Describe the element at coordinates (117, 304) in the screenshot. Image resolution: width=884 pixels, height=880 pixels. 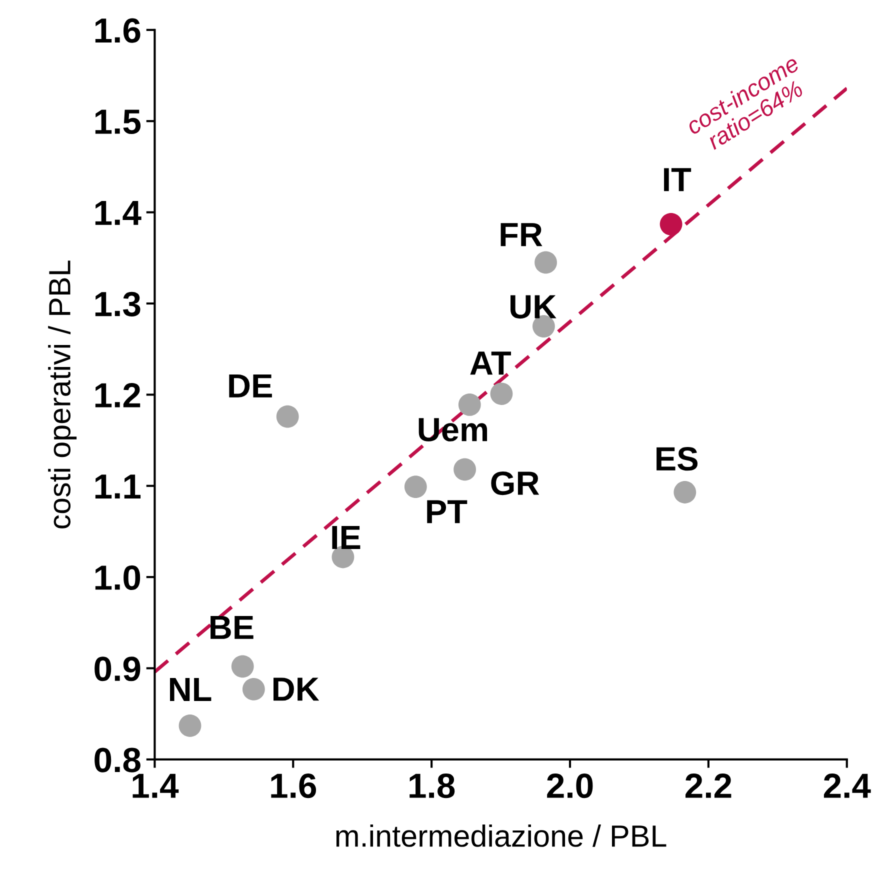
I see `y-tick-label: 1.3` at that location.